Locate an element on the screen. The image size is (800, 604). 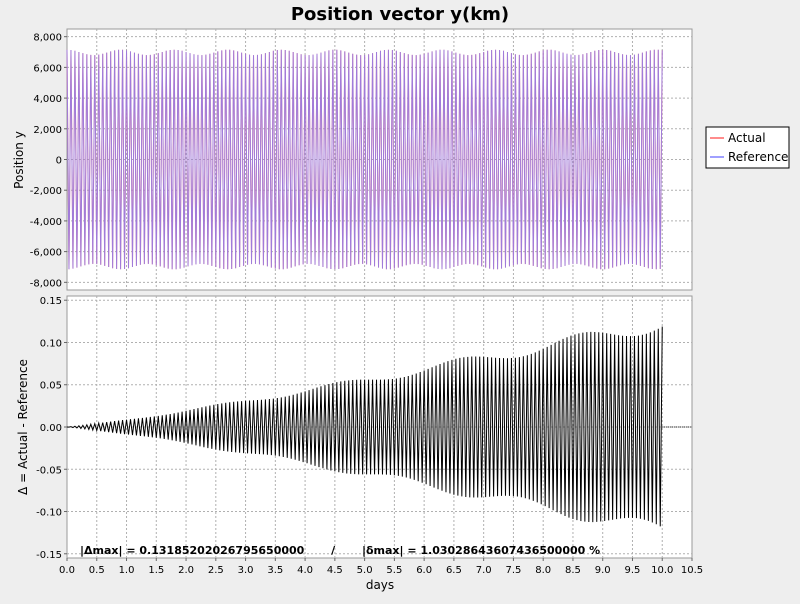
x-tick-label: 6.5 is located at coordinates (454, 570).